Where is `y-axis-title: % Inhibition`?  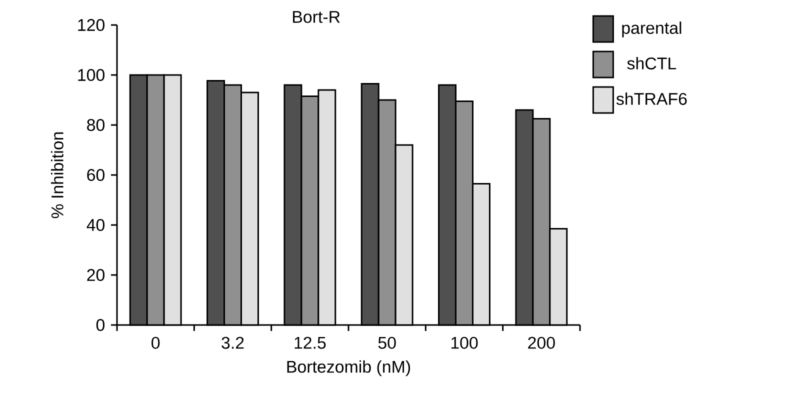
y-axis-title: % Inhibition is located at coordinates (57, 175).